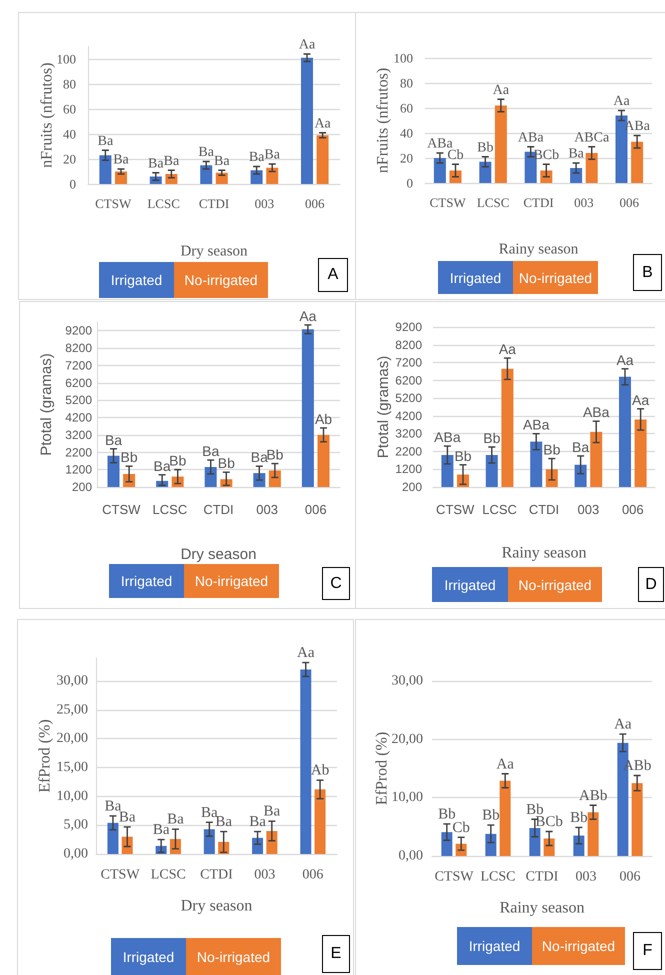 The width and height of the screenshot is (665, 975). Describe the element at coordinates (461, 828) in the screenshot. I see `data-label: Cb` at that location.